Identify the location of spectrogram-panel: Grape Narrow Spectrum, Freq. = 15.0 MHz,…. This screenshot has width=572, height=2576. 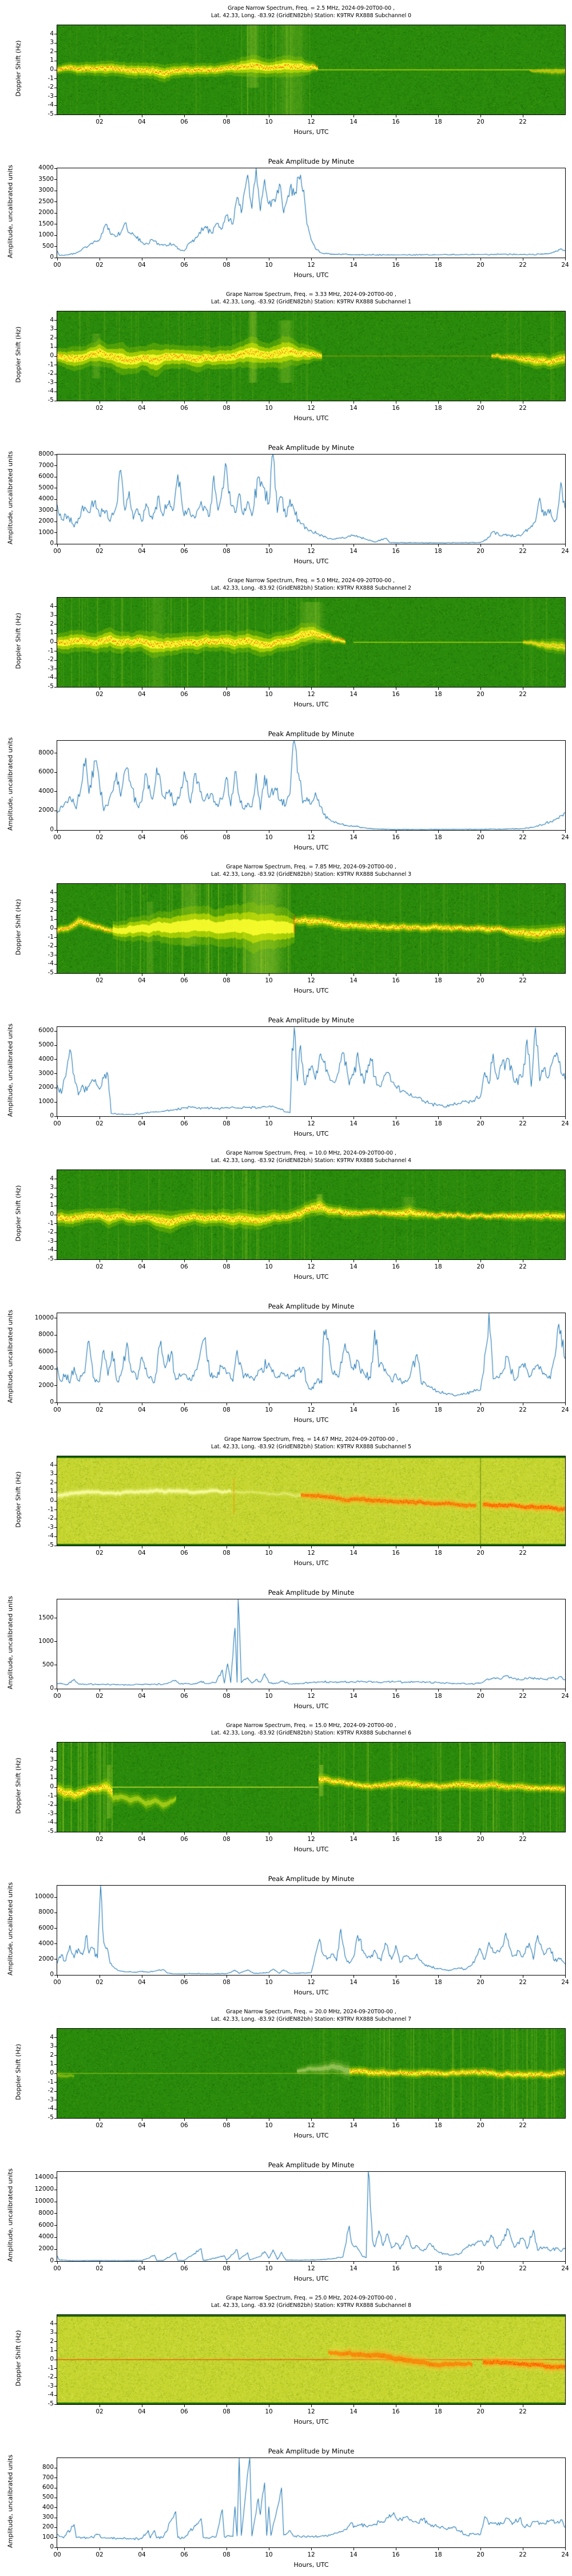
(286, 1788).